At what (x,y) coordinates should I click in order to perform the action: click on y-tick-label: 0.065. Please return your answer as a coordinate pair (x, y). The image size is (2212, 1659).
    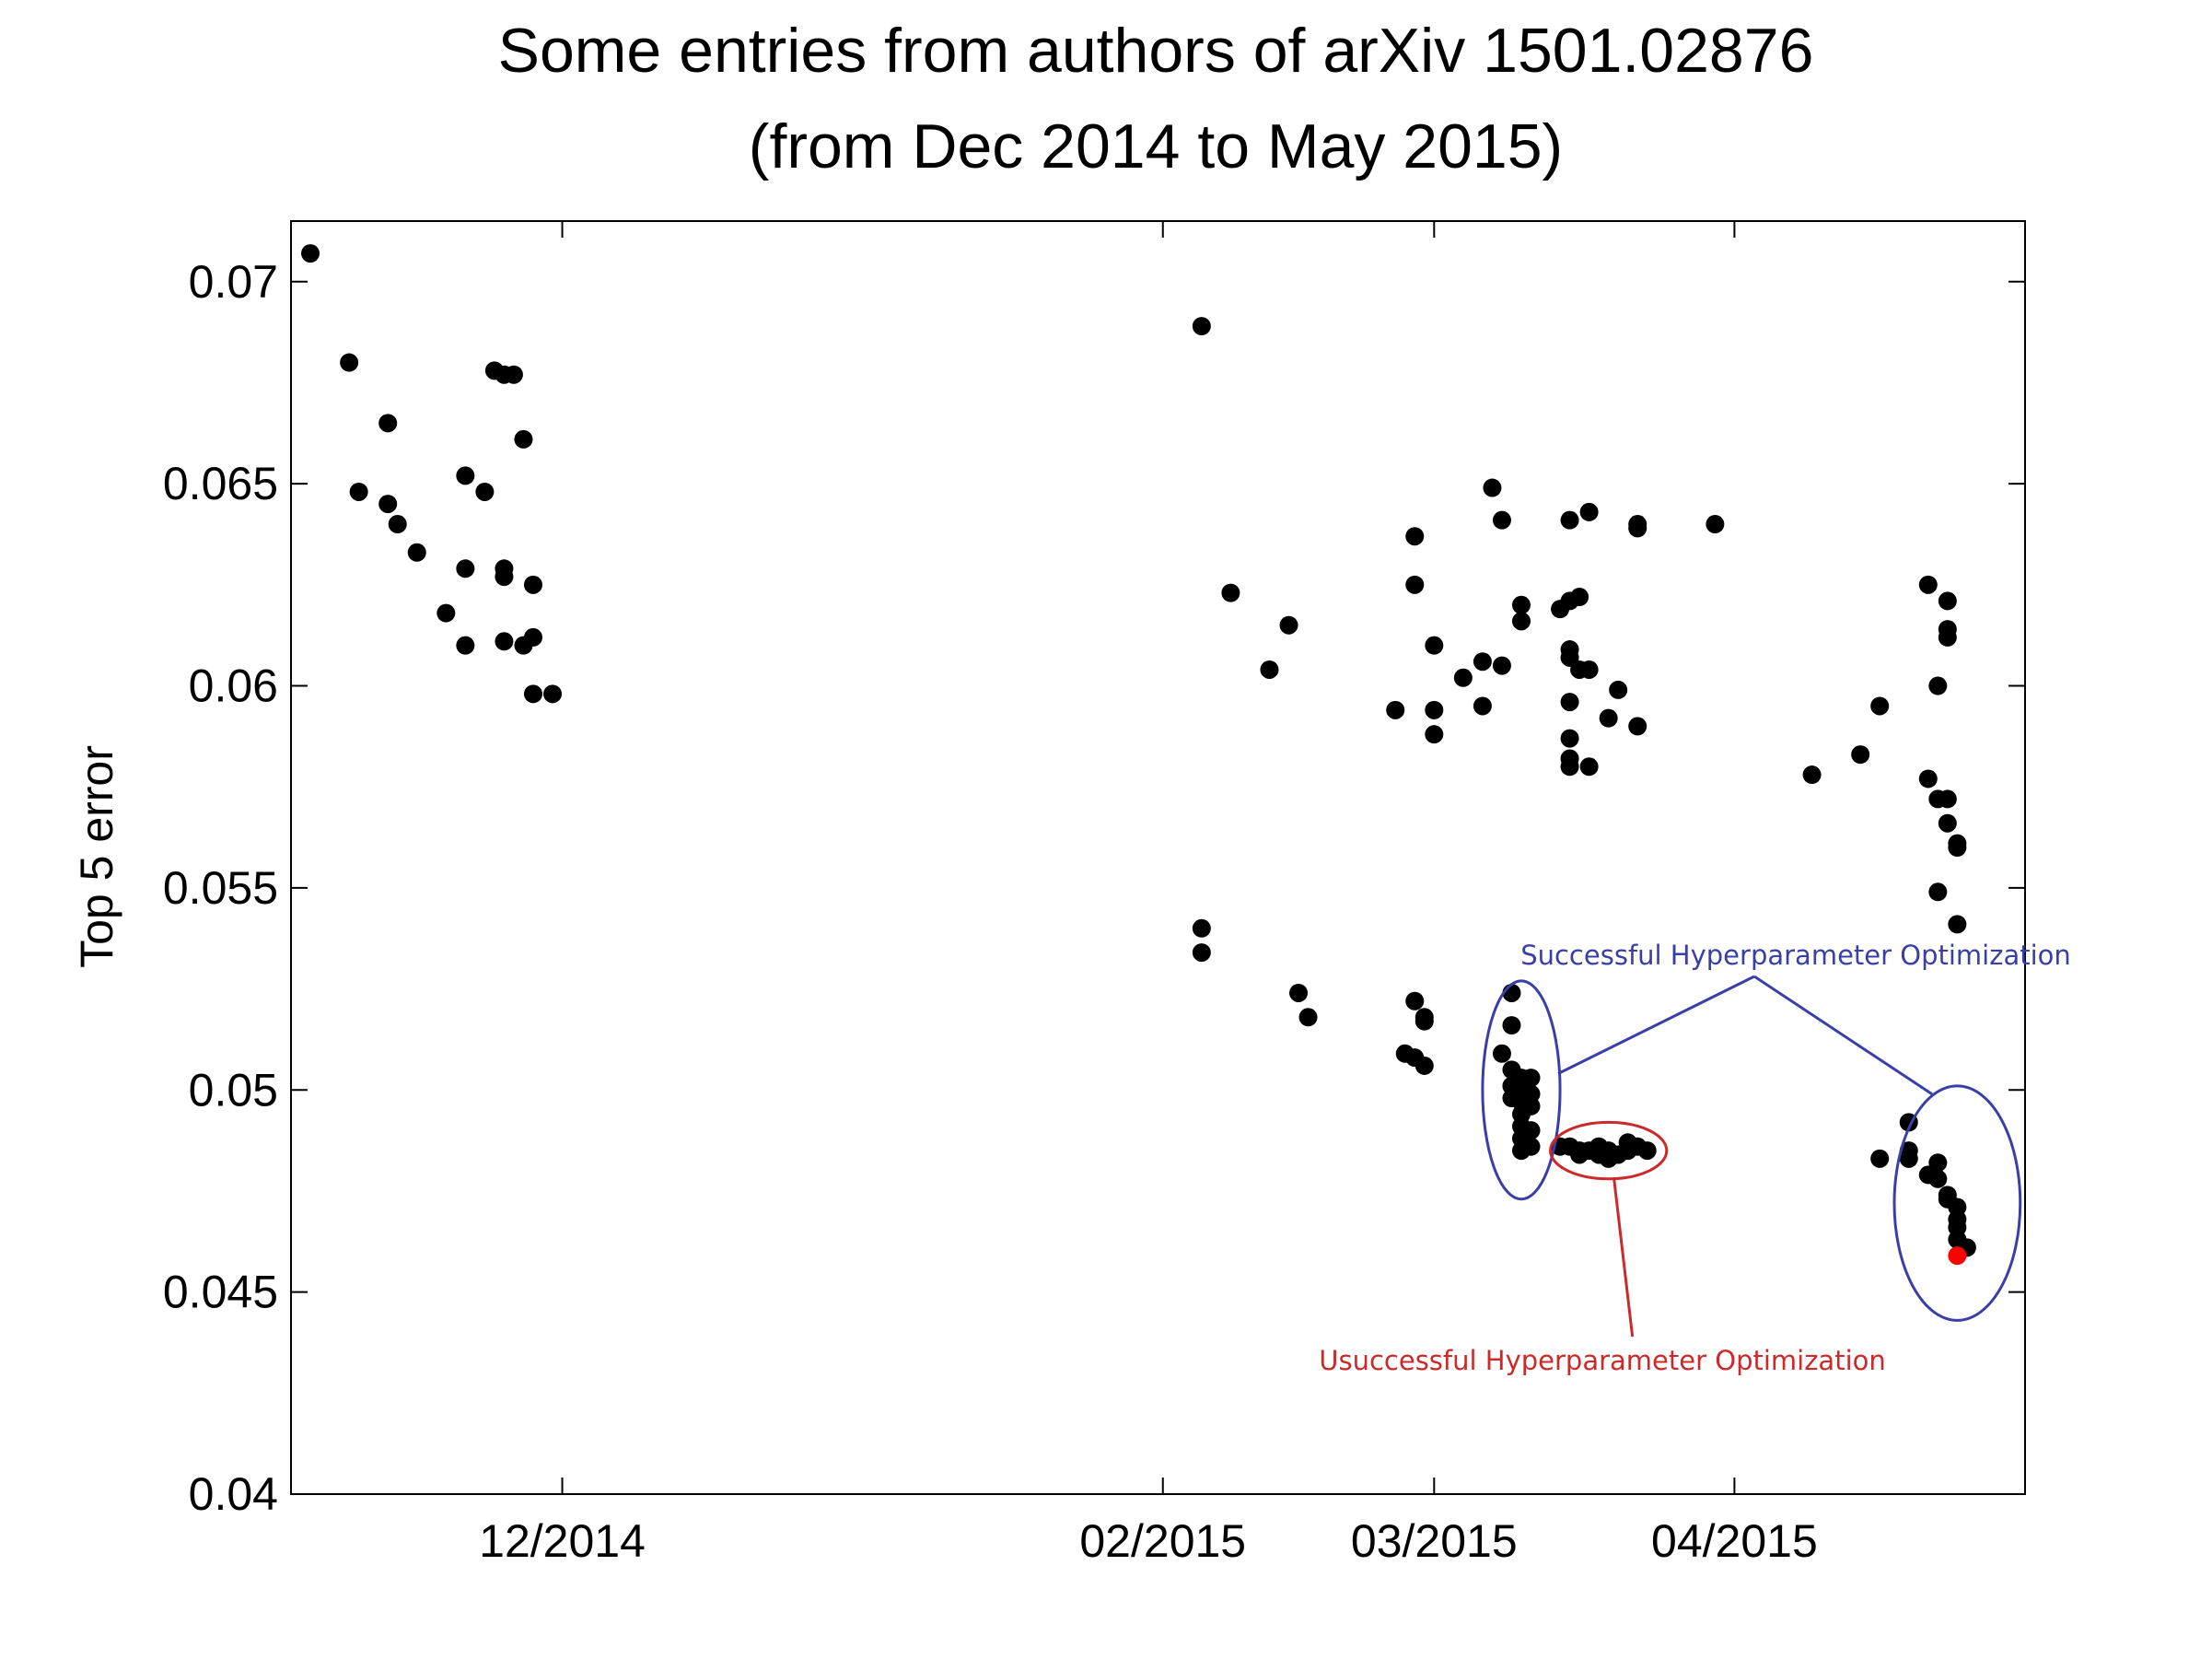
    Looking at the image, I should click on (221, 483).